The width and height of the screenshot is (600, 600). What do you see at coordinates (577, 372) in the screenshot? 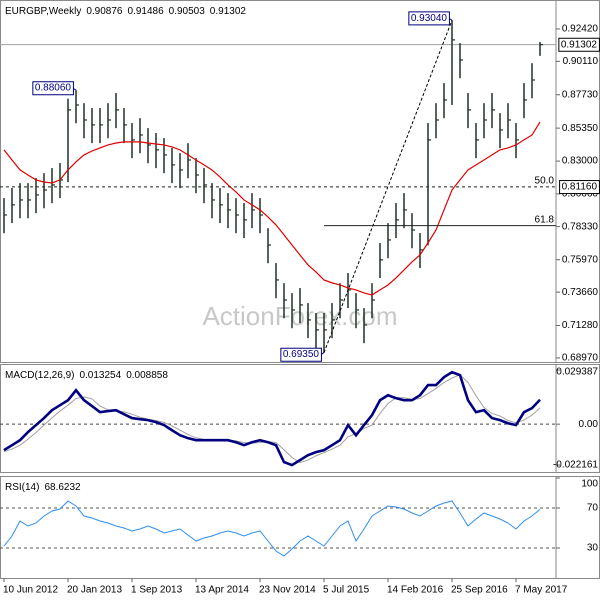
I see `y-tick-label: 0.029387` at bounding box center [577, 372].